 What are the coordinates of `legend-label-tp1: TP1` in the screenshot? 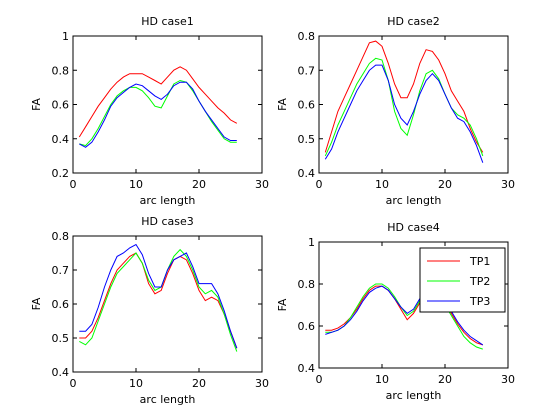 It's located at (479, 261).